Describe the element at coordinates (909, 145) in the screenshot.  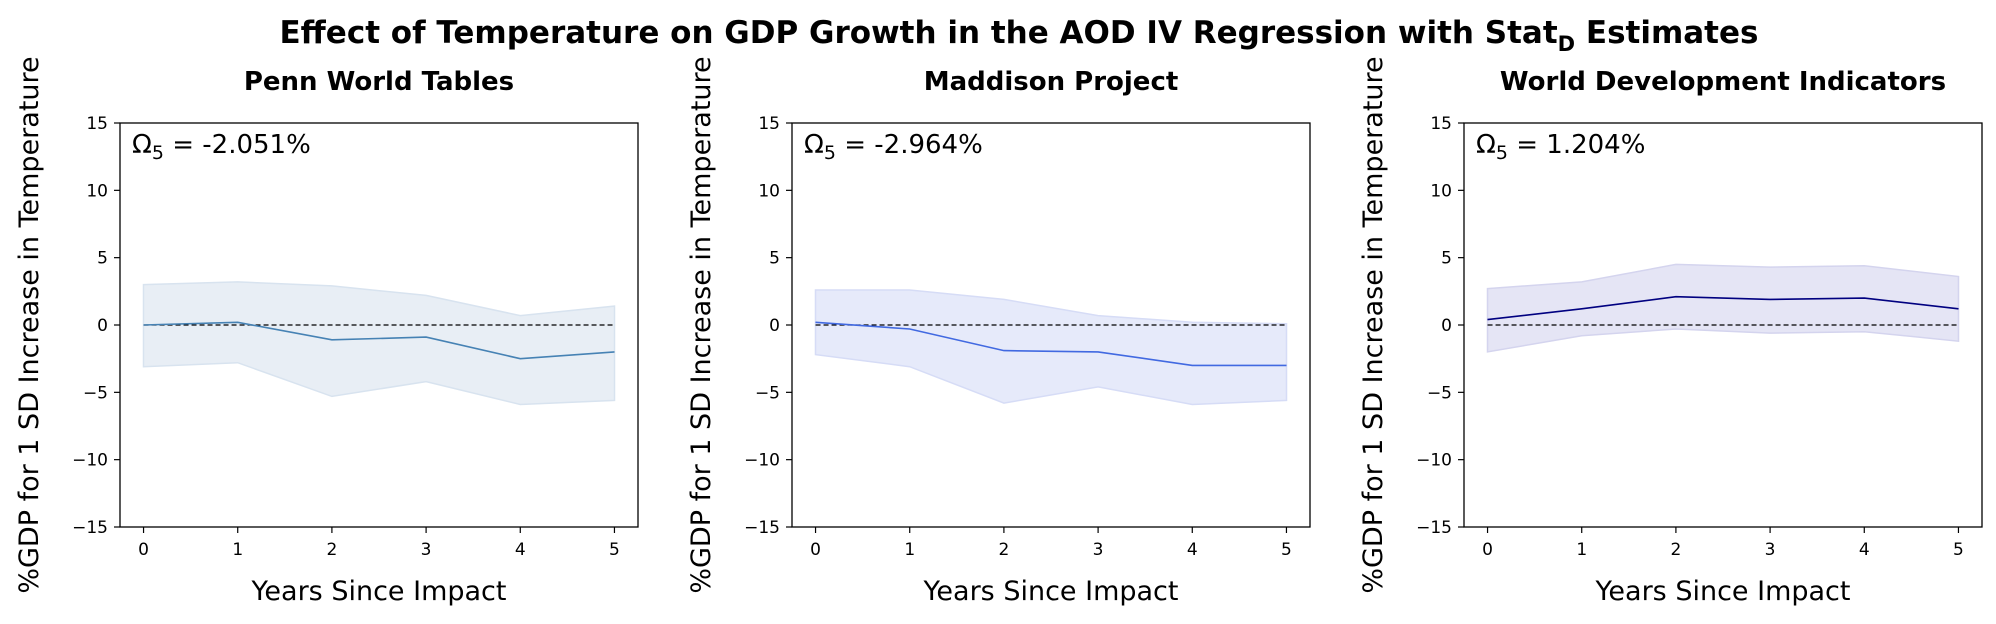
I see `omega-value: = -2.964%` at that location.